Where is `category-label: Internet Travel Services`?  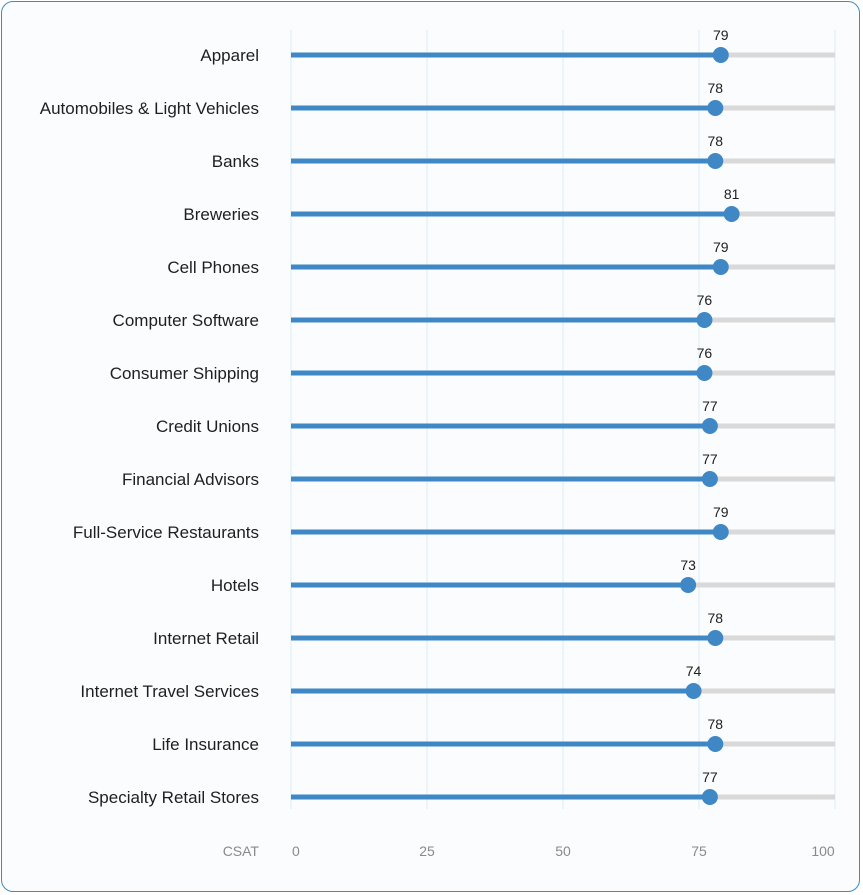 category-label: Internet Travel Services is located at coordinates (169, 691).